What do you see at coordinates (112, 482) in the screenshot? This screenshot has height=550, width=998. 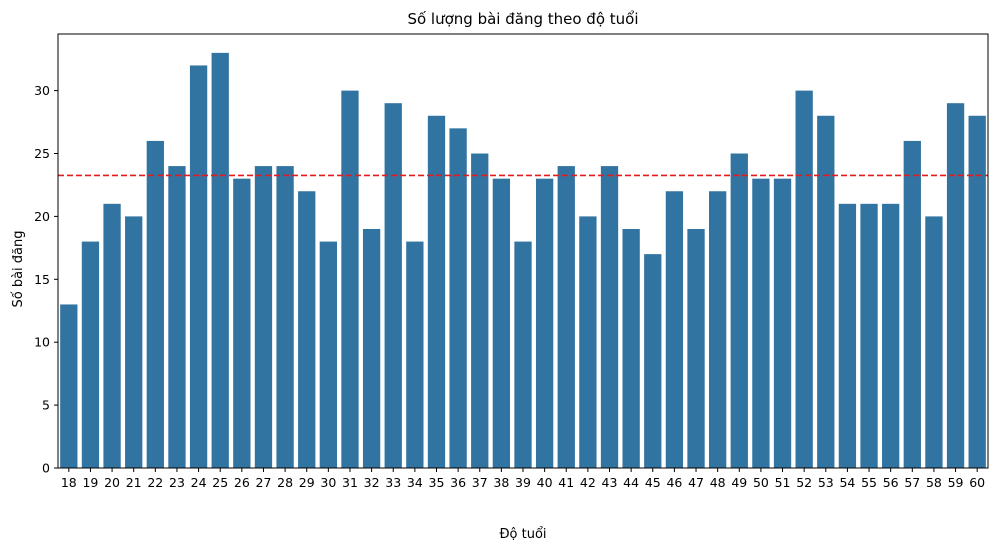 I see `x-tick-label: 20` at bounding box center [112, 482].